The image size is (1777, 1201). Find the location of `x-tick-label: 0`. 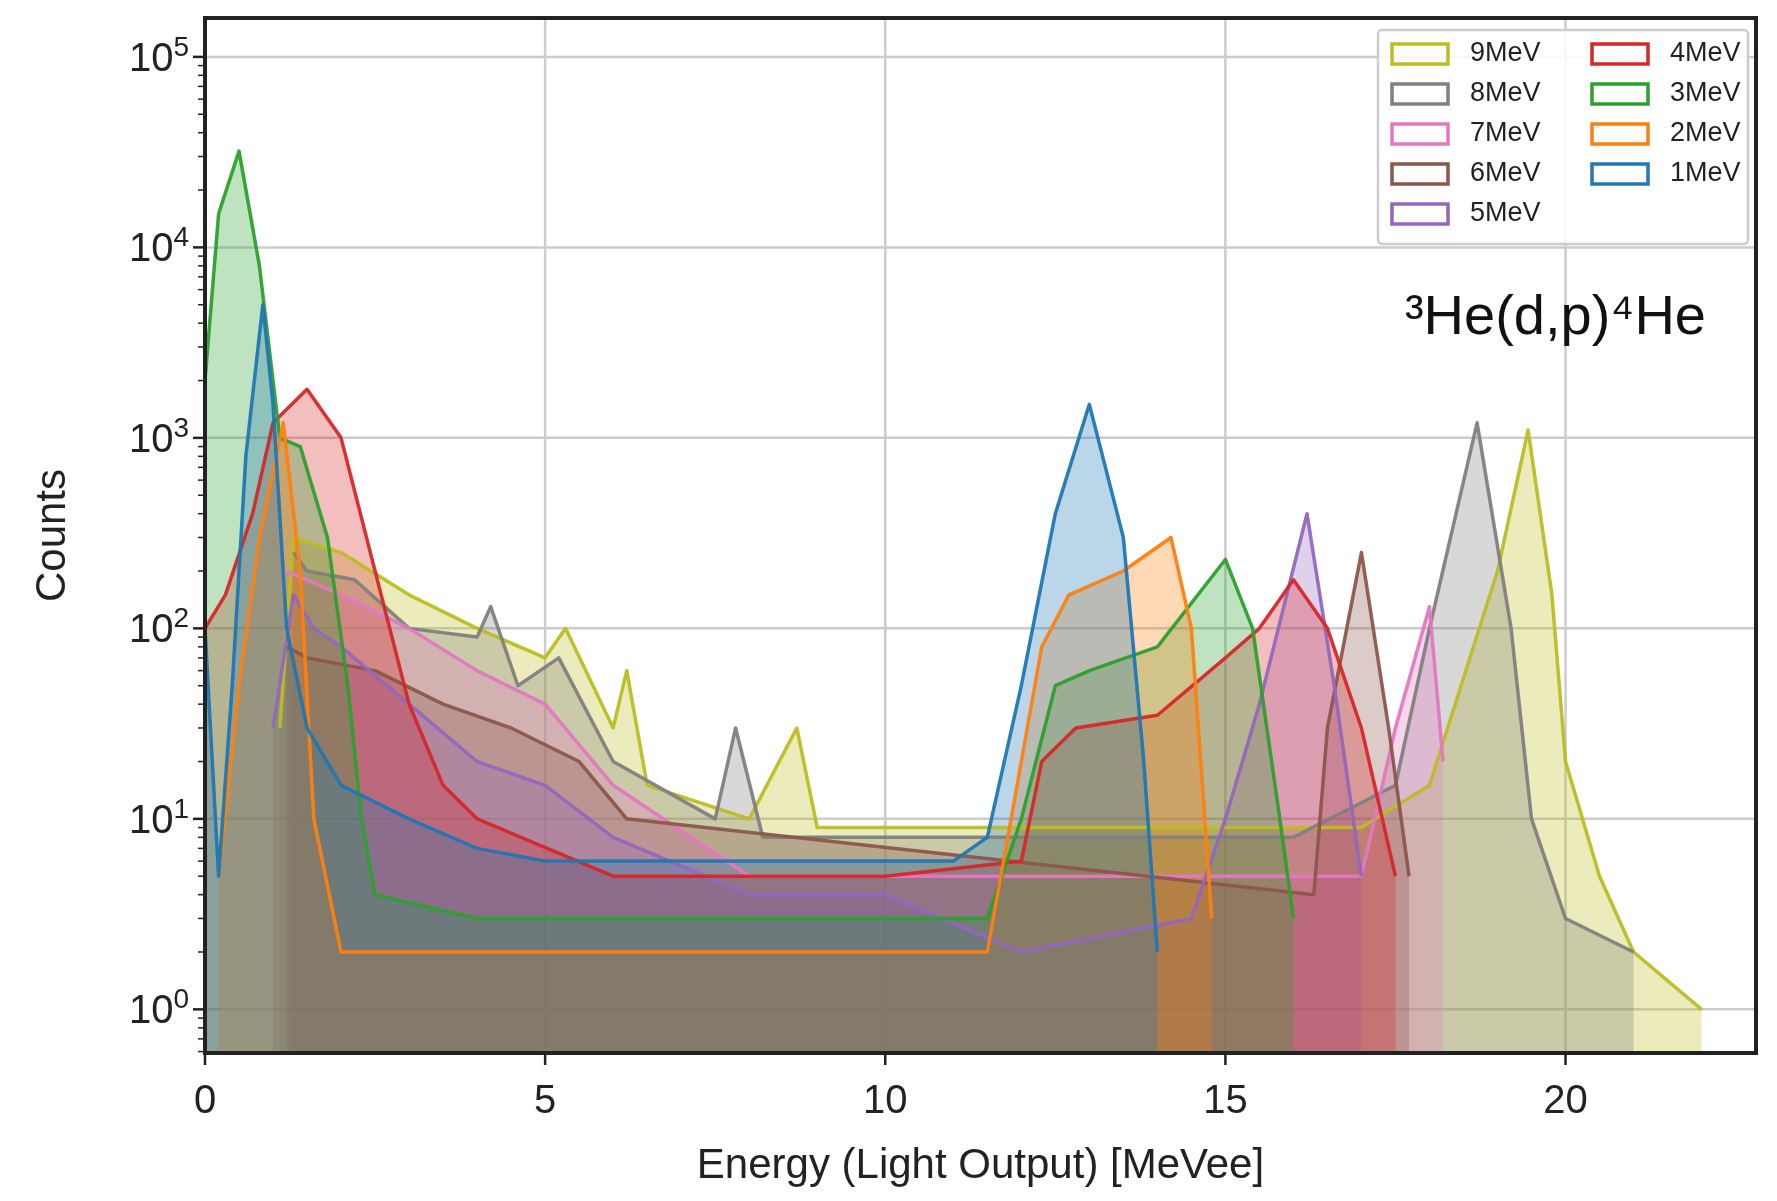

x-tick-label: 0 is located at coordinates (205, 1099).